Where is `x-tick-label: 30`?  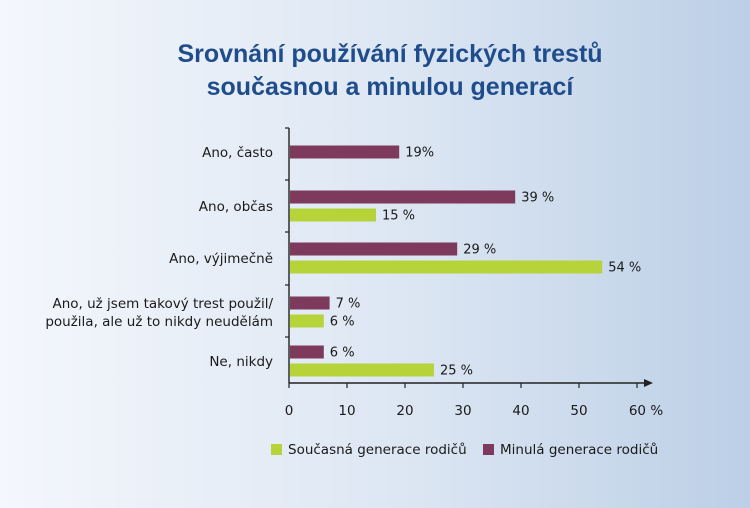
x-tick-label: 30 is located at coordinates (462, 411).